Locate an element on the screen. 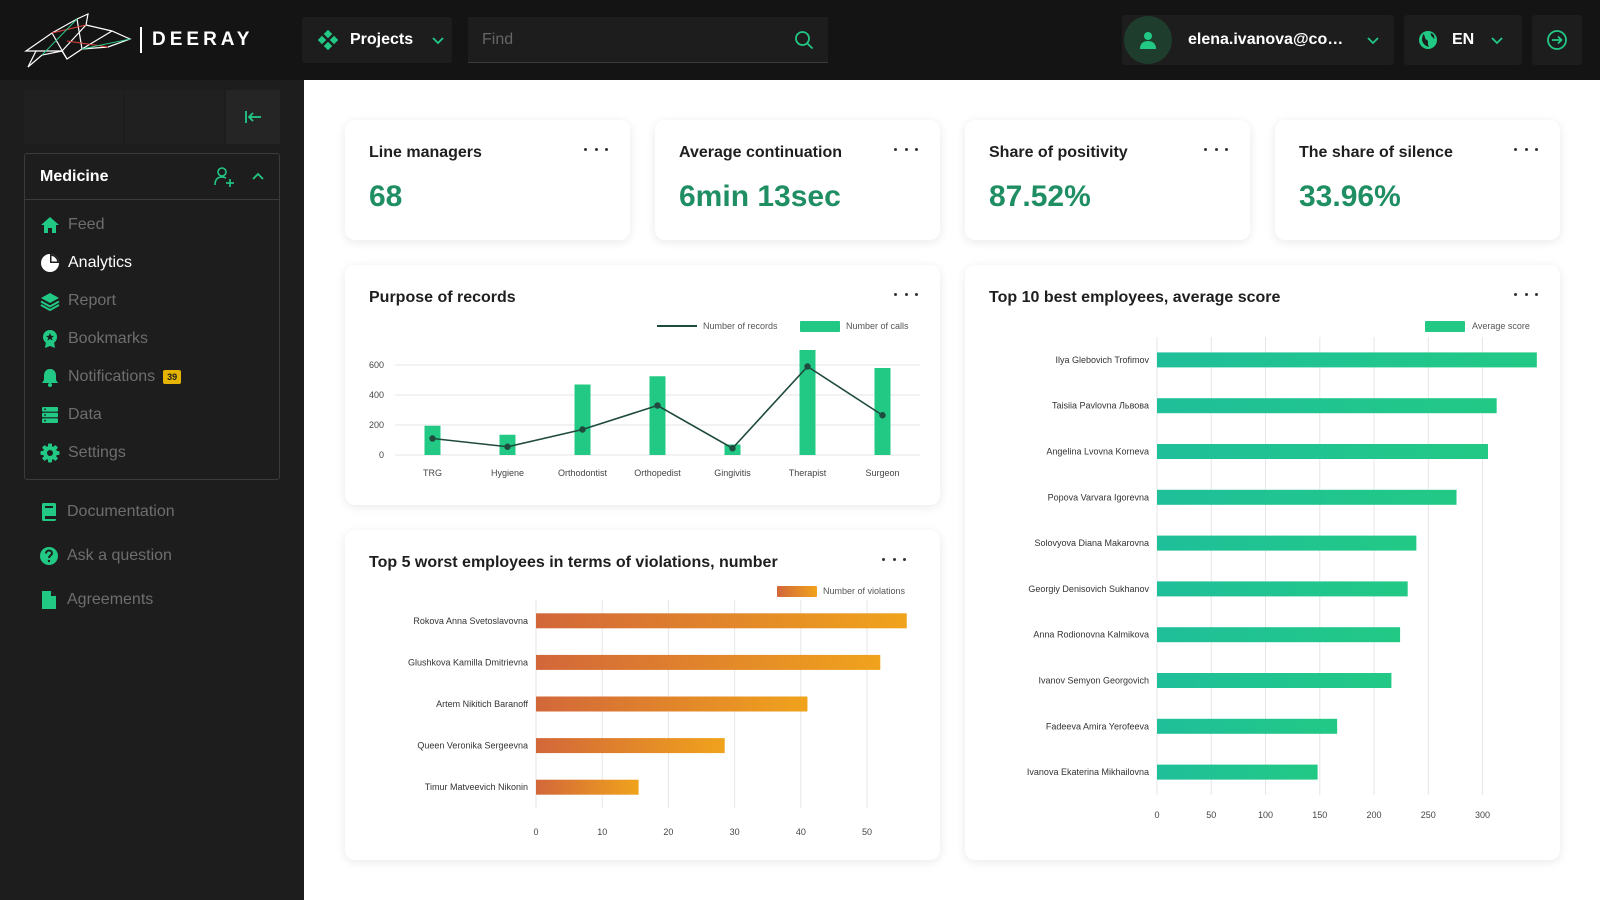  add-user-icon is located at coordinates (224, 176).